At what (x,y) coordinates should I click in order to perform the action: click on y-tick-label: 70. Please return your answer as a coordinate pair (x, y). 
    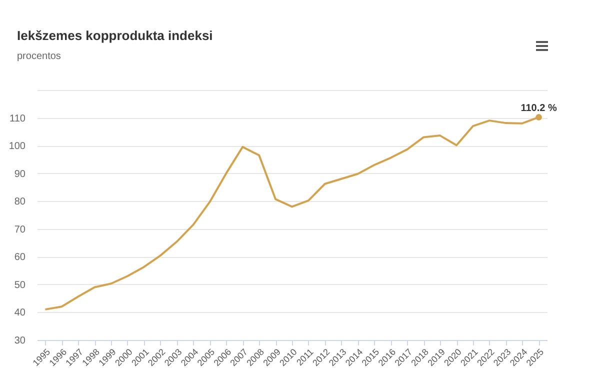
    Looking at the image, I should click on (20, 230).